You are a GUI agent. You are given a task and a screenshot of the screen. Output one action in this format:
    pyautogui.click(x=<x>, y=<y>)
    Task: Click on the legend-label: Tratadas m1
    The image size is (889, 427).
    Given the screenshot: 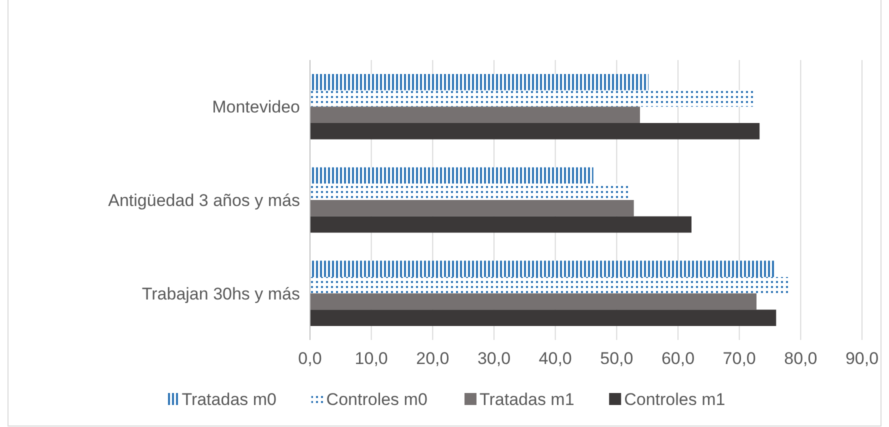 What is the action you would take?
    pyautogui.click(x=527, y=399)
    